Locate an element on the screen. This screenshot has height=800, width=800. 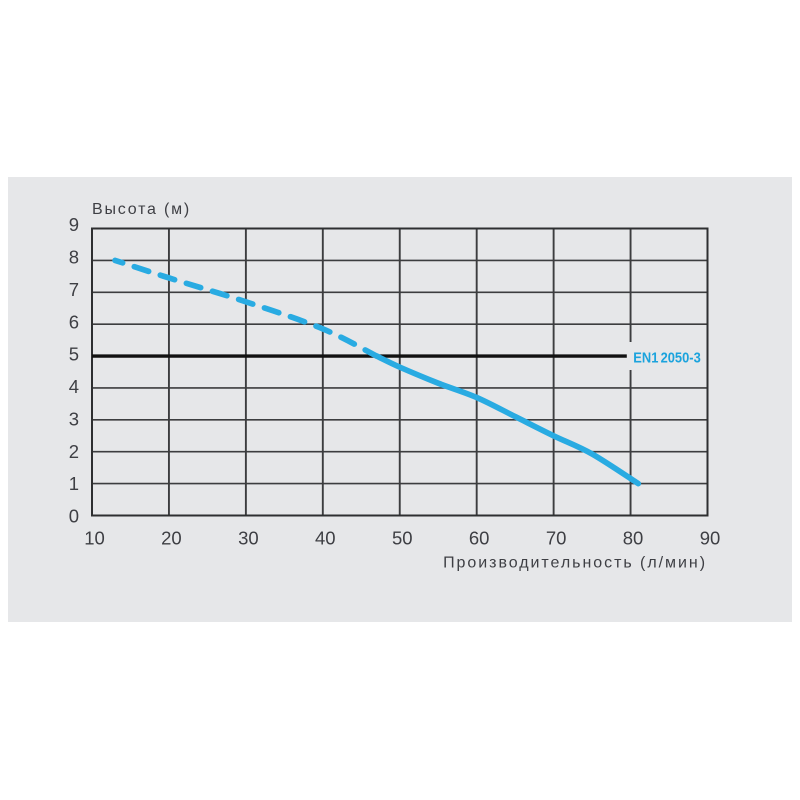
svg-text: 50 is located at coordinates (402, 538).